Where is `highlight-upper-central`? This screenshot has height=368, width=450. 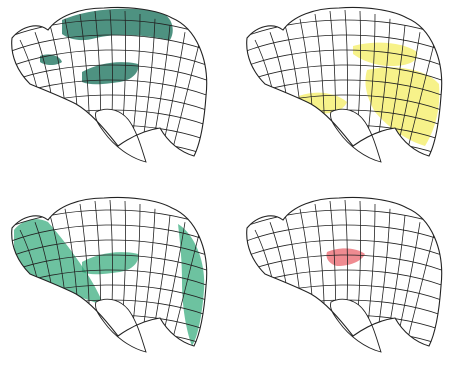
highlight-upper-central is located at coordinates (345, 257).